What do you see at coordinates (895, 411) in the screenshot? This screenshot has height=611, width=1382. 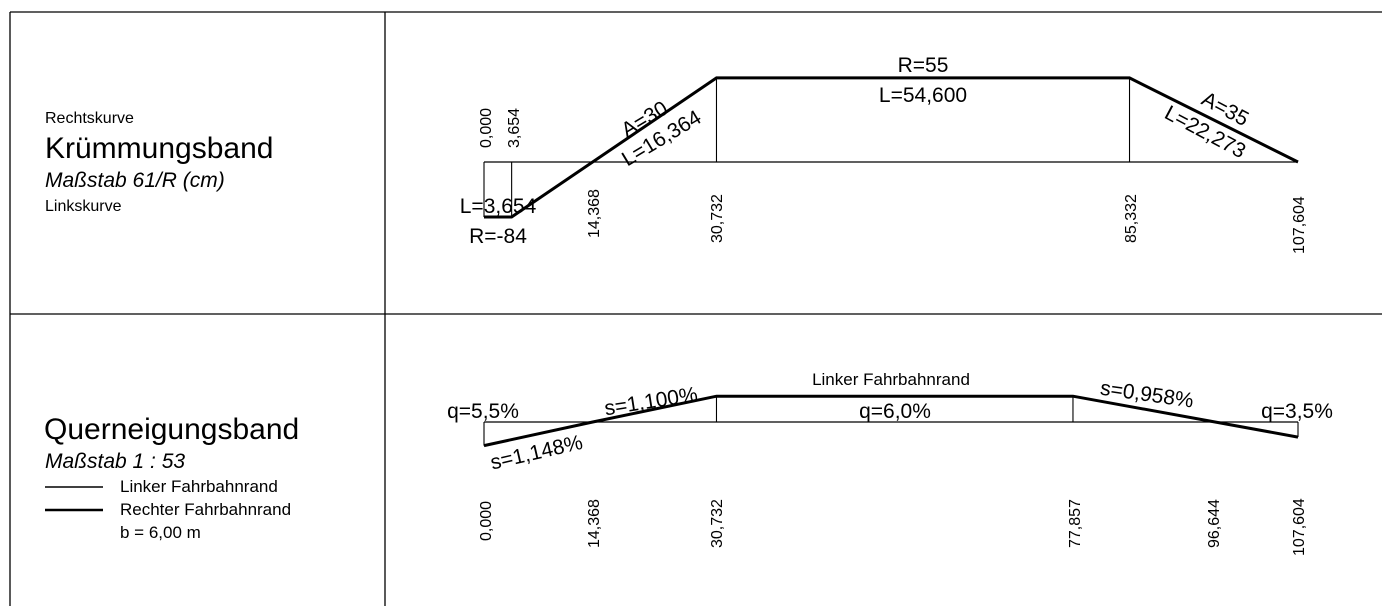 I see `annotation-q-middle: q=6,0%` at bounding box center [895, 411].